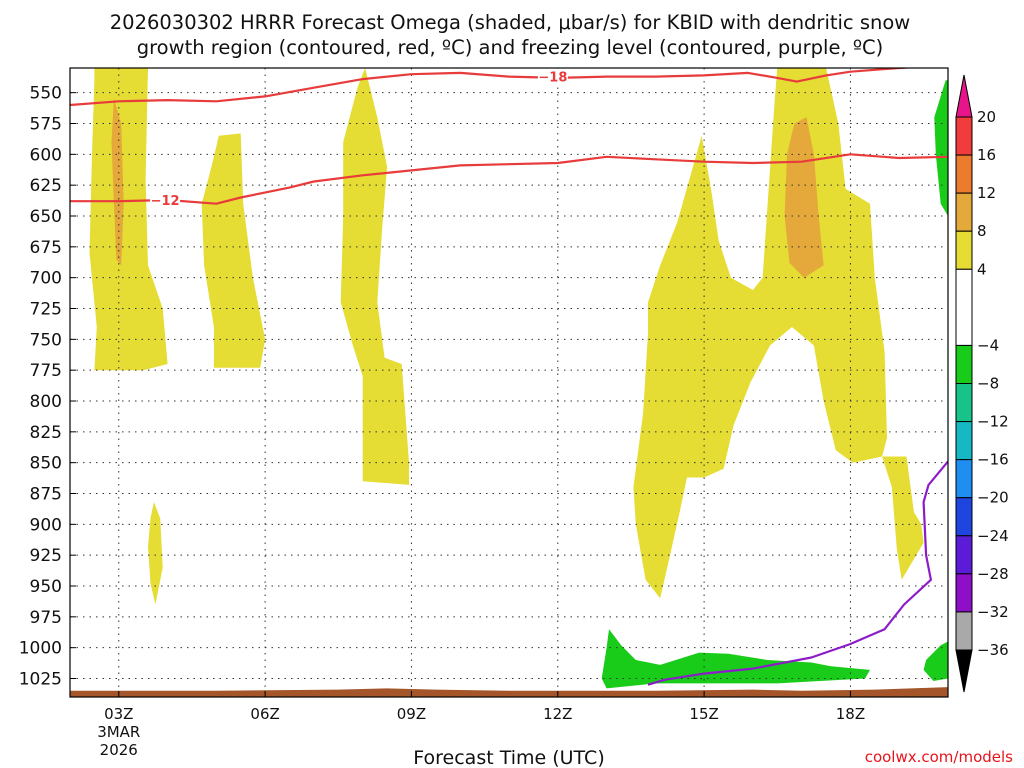  What do you see at coordinates (986, 117) in the screenshot?
I see `colorbar-label-20: 20` at bounding box center [986, 117].